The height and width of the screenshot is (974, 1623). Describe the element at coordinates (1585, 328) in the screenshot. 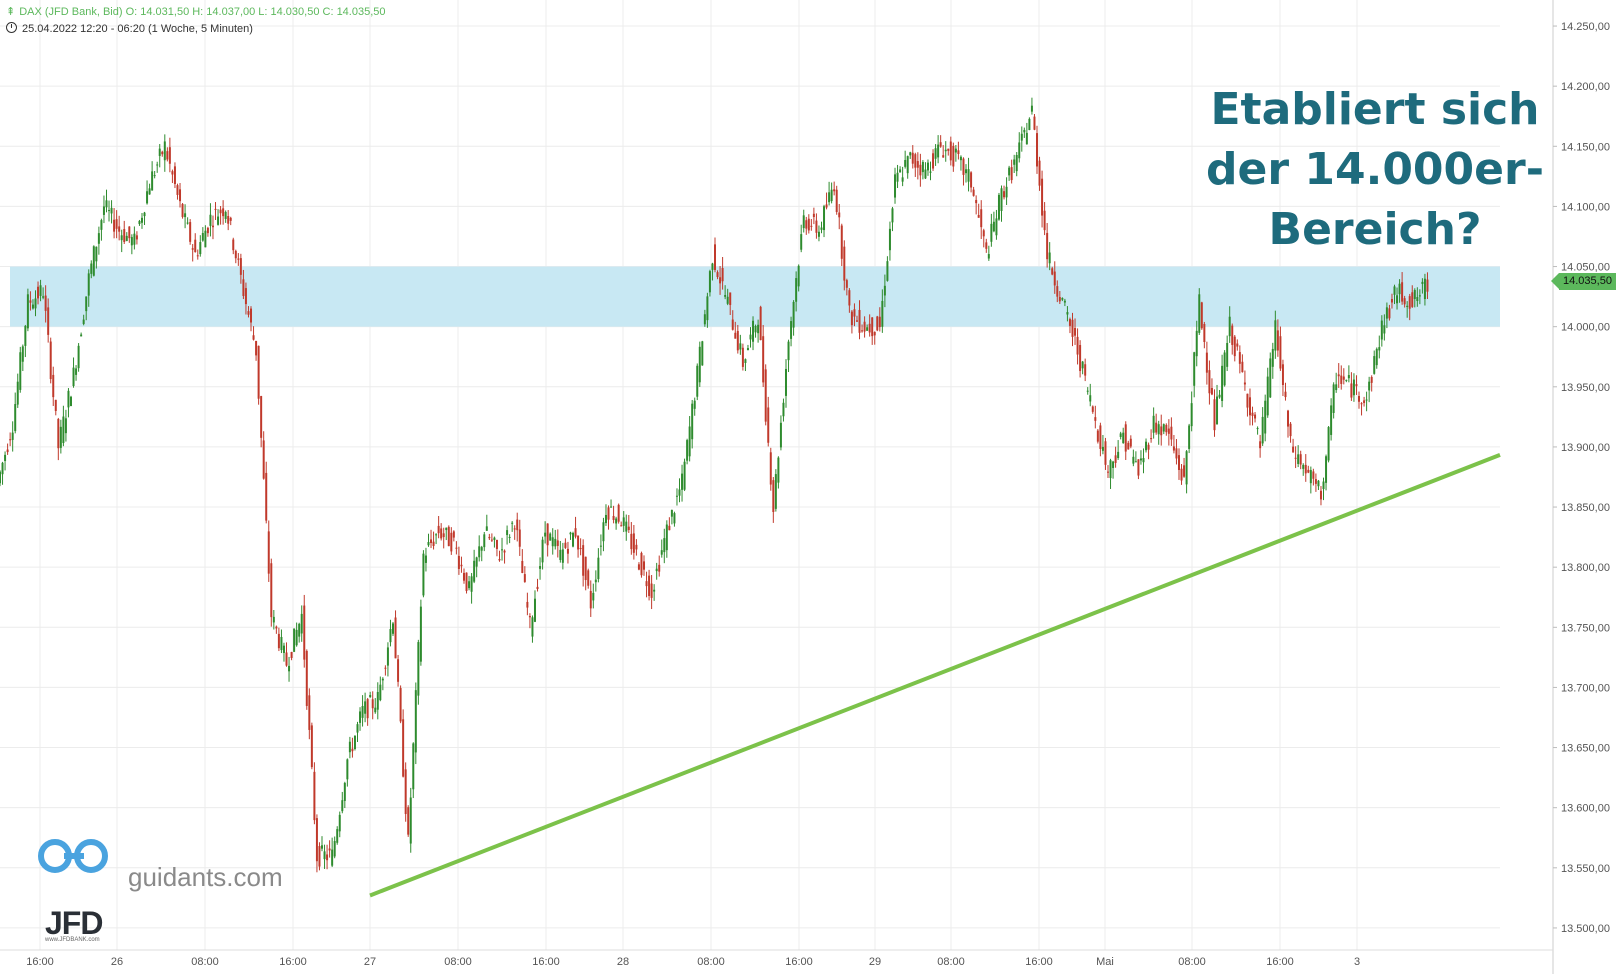

I see `y-tick-label: 14.000,00` at that location.